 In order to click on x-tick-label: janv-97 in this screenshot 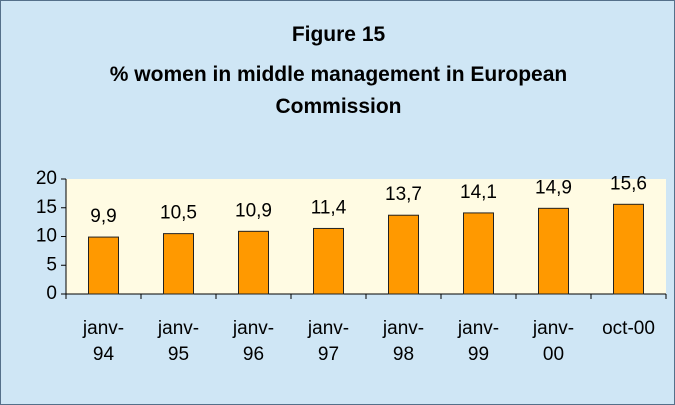, I will do `click(328, 341)`.